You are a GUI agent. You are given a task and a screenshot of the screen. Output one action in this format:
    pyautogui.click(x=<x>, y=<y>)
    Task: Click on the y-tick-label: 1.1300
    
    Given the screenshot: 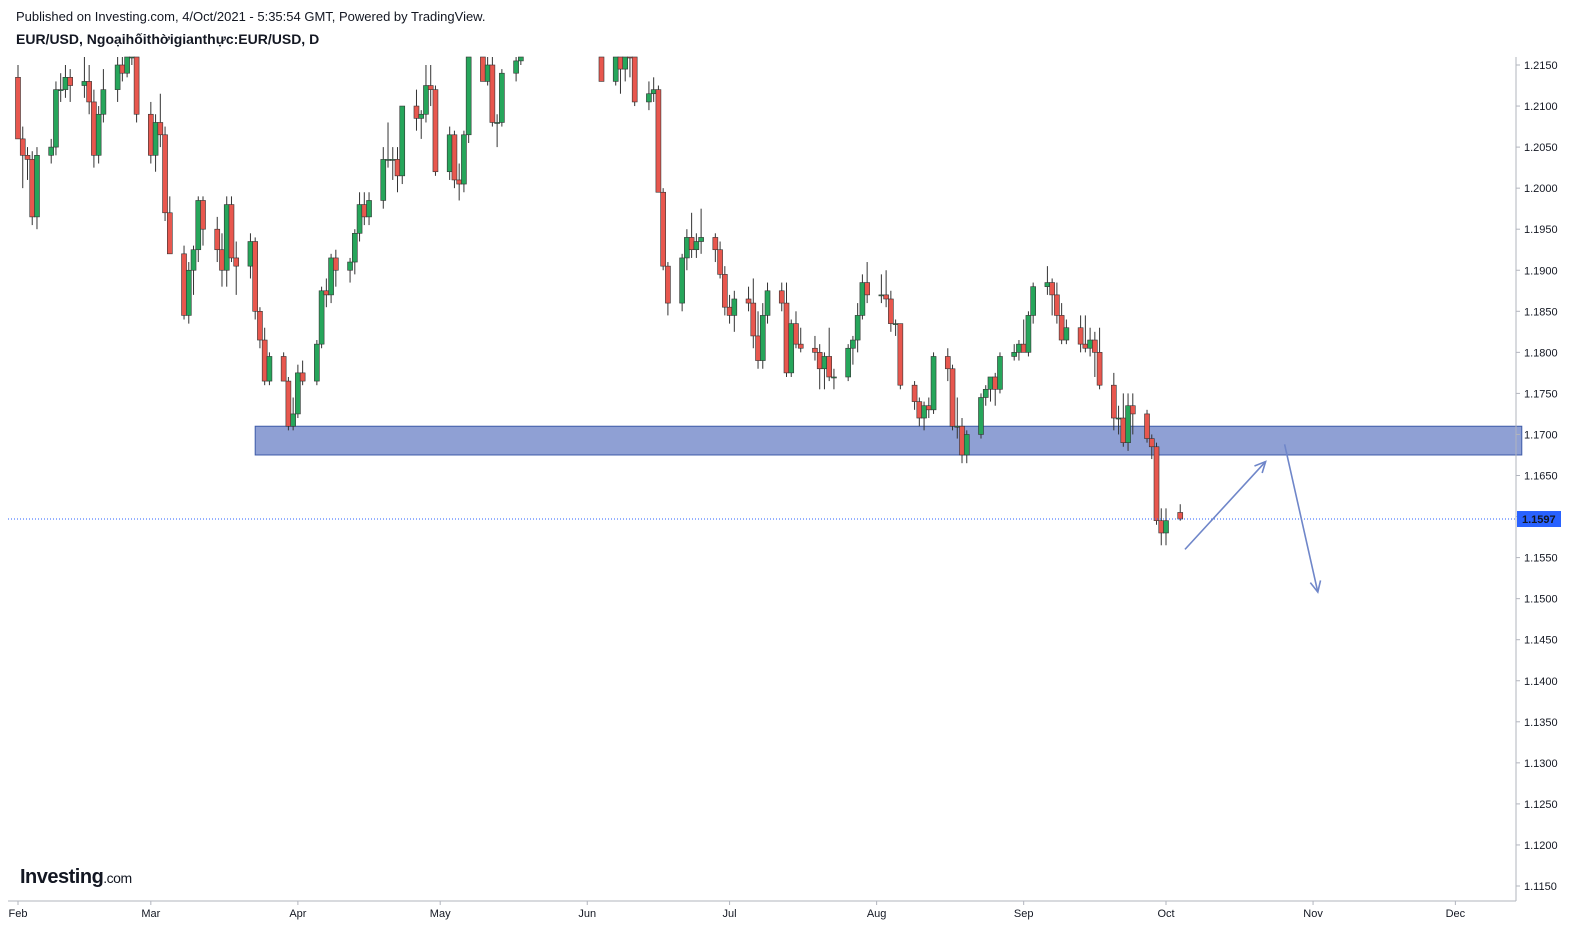 What is the action you would take?
    pyautogui.click(x=1541, y=764)
    